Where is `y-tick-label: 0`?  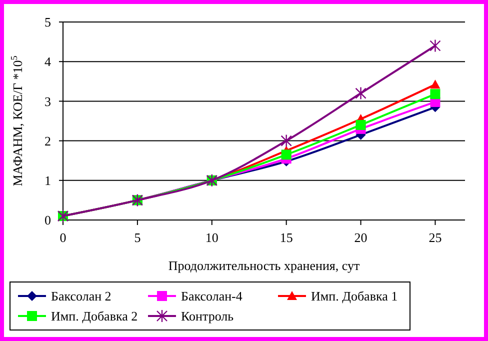
y-tick-label: 0 is located at coordinates (47, 220).